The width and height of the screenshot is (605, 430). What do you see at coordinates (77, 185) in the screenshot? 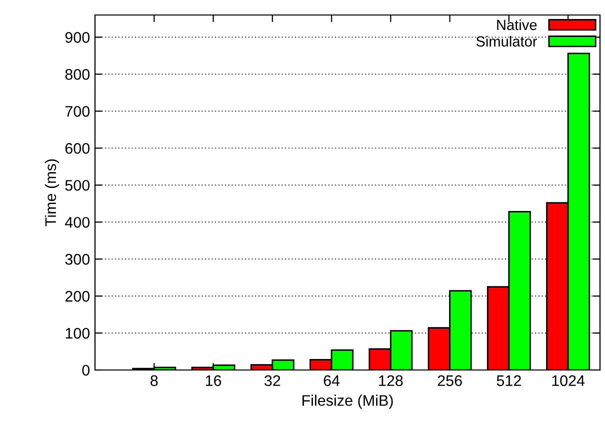
I see `y-tick-label: 500` at bounding box center [77, 185].